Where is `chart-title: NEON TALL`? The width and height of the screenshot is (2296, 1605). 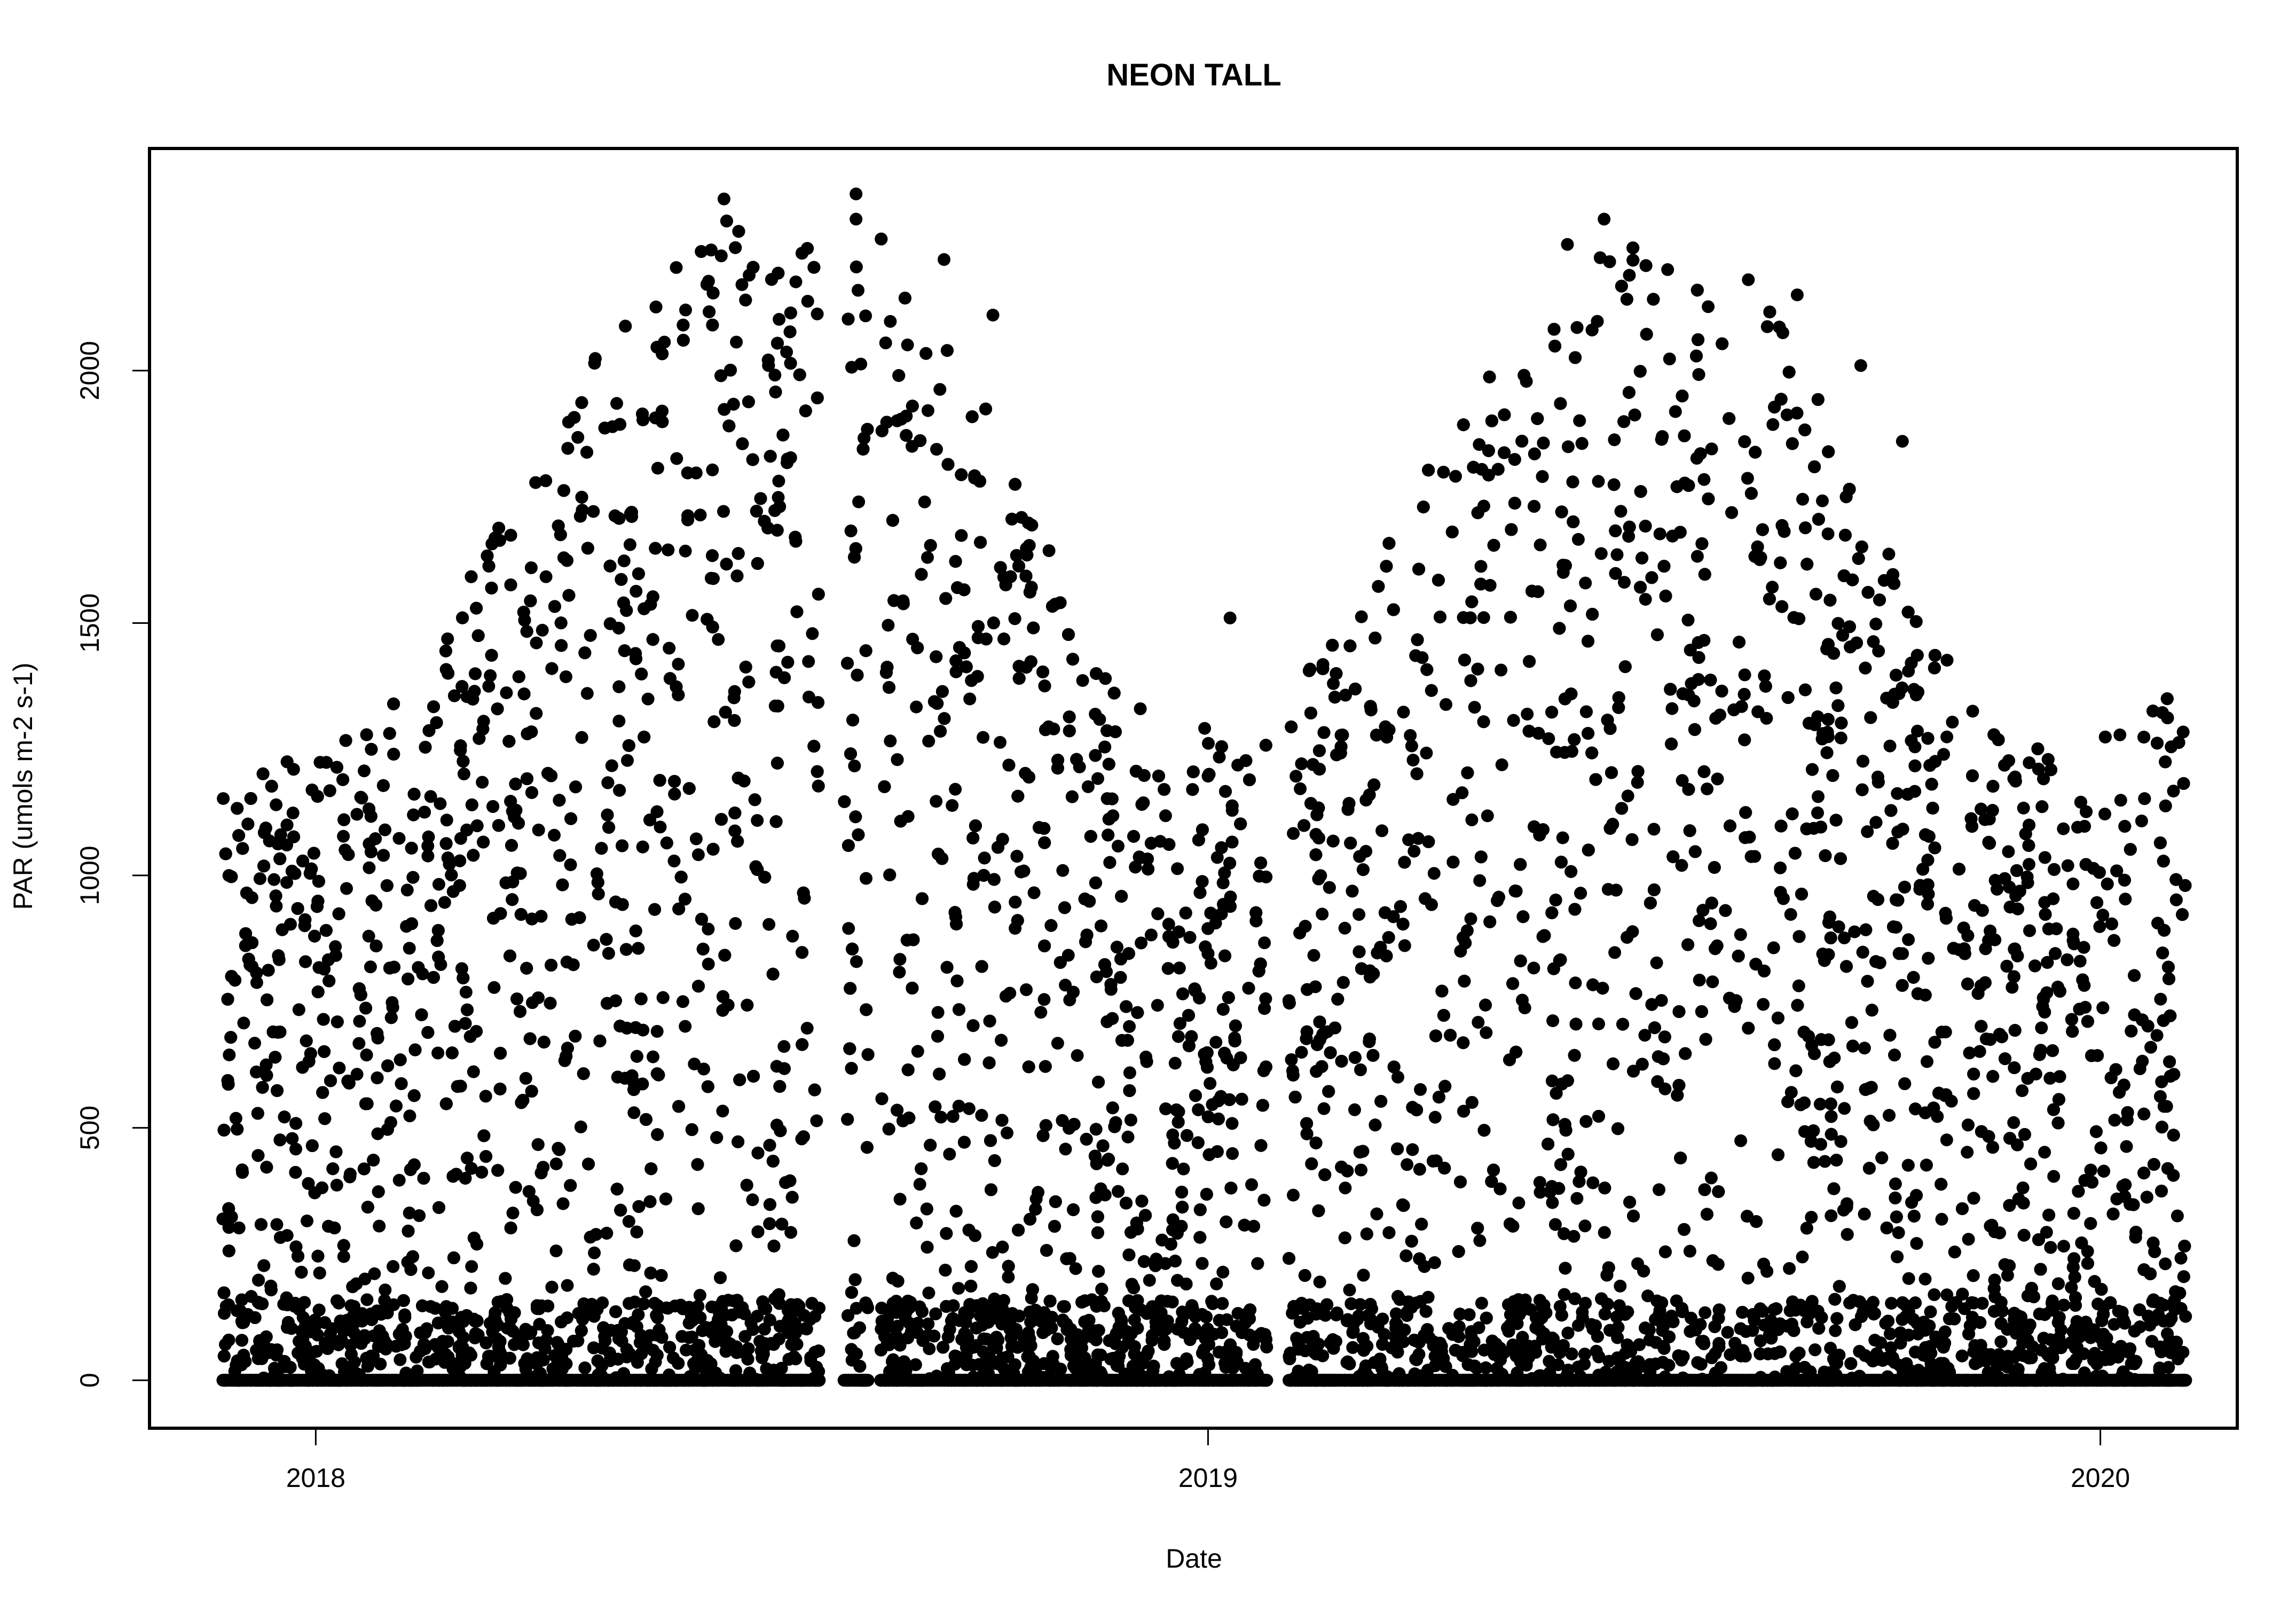
chart-title: NEON TALL is located at coordinates (1193, 75).